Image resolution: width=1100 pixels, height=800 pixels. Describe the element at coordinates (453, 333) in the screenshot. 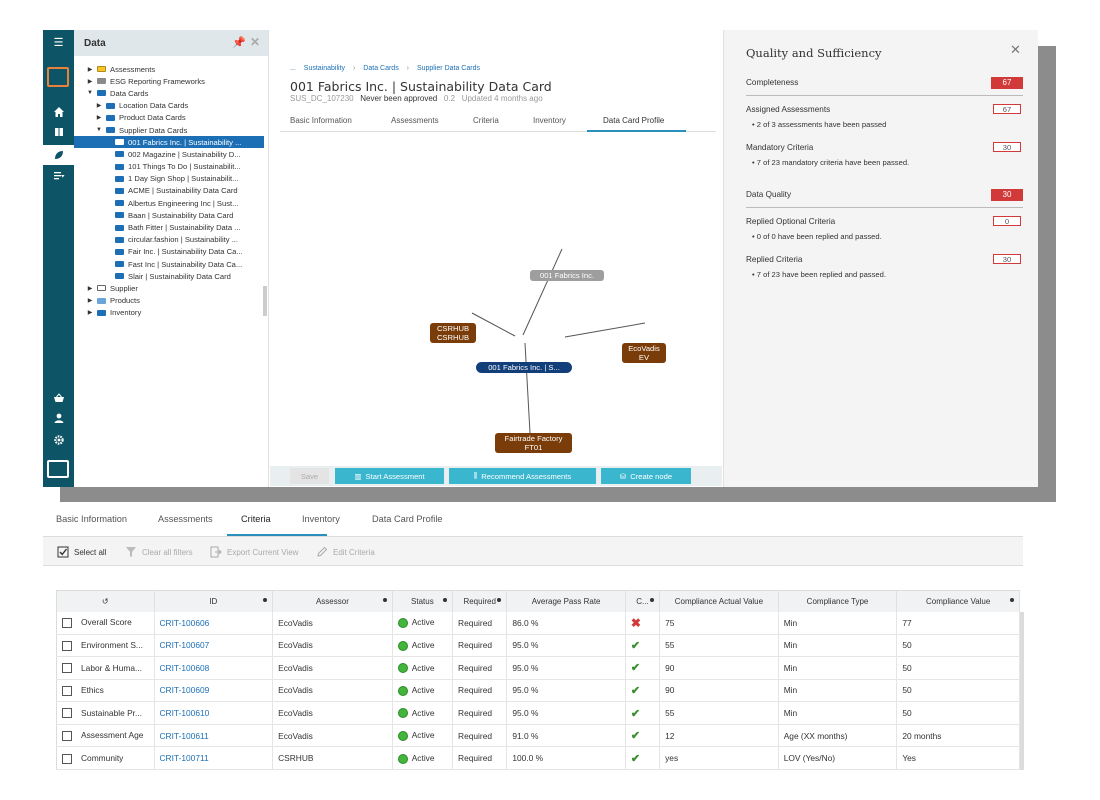

I see `graph-node-csrhub: CSRHUB CSRHUB` at that location.